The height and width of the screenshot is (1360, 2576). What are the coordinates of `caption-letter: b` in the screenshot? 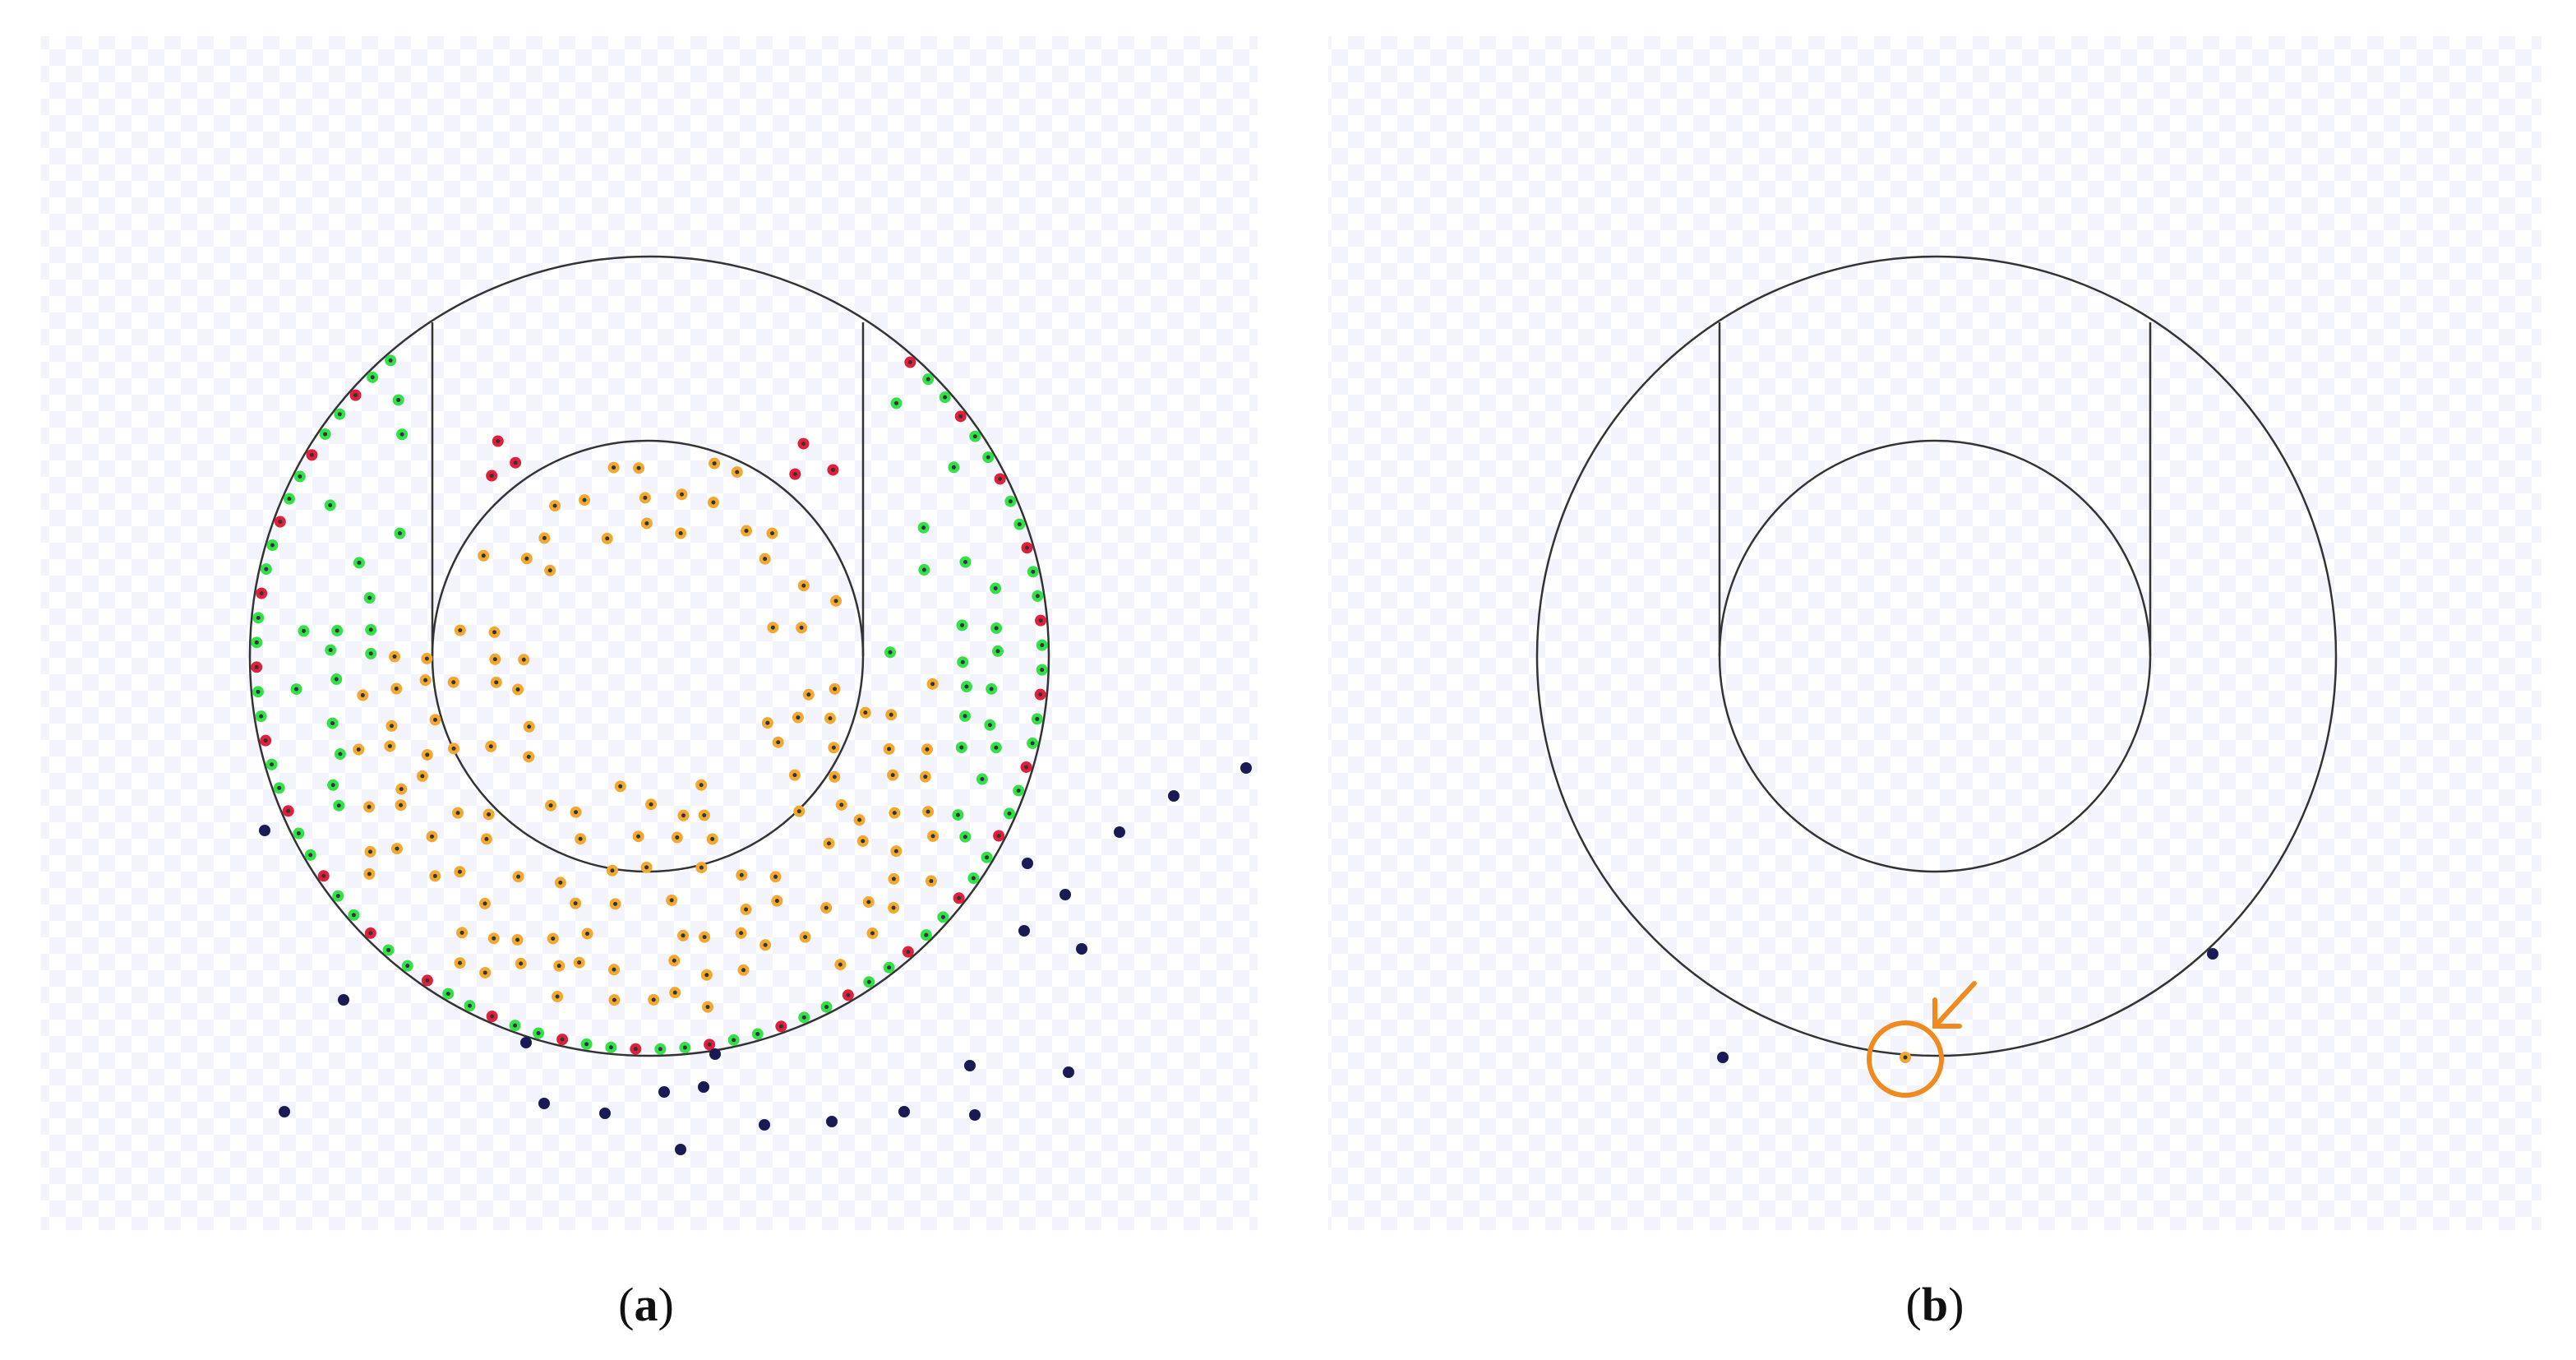 It's located at (1935, 1304).